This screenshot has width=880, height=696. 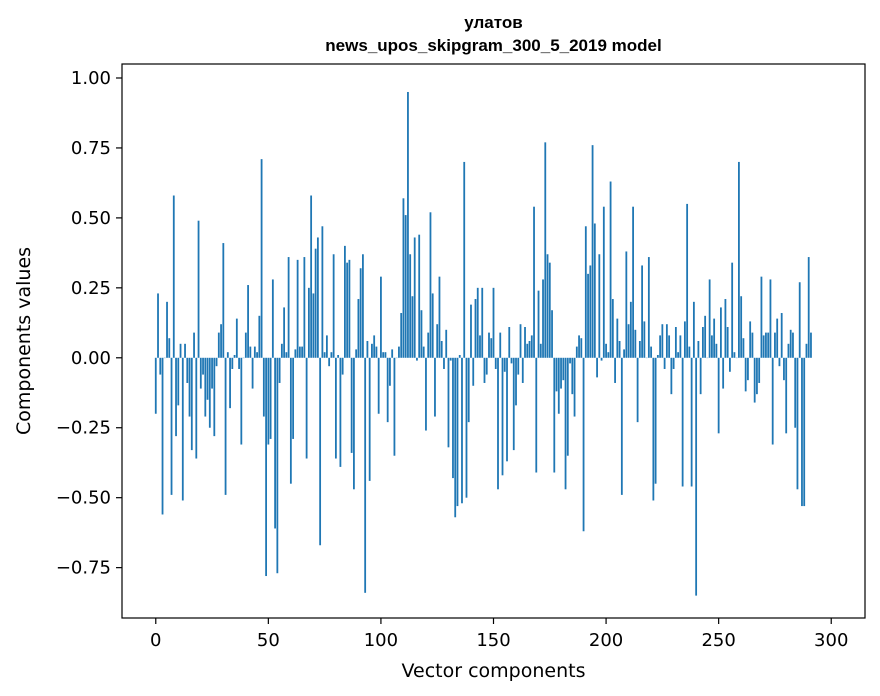 What do you see at coordinates (83, 498) in the screenshot?
I see `y-tick-label: −0.50` at bounding box center [83, 498].